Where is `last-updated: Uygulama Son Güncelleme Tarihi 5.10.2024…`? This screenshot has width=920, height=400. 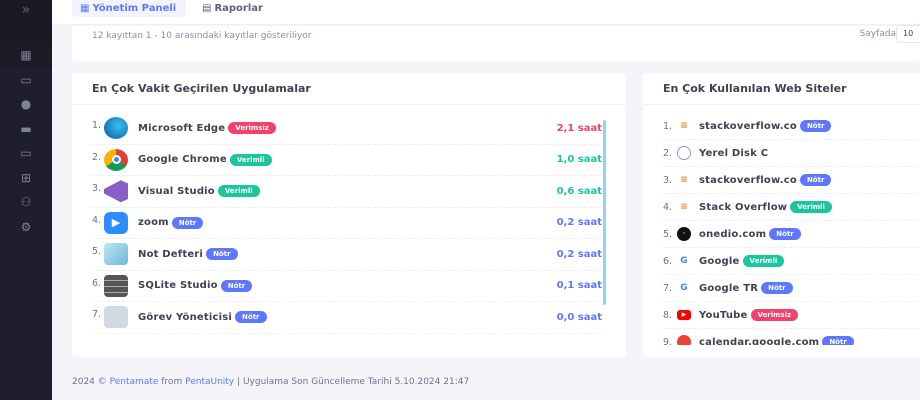 last-updated: Uygulama Son Güncelleme Tarihi 5.10.2024… is located at coordinates (356, 382).